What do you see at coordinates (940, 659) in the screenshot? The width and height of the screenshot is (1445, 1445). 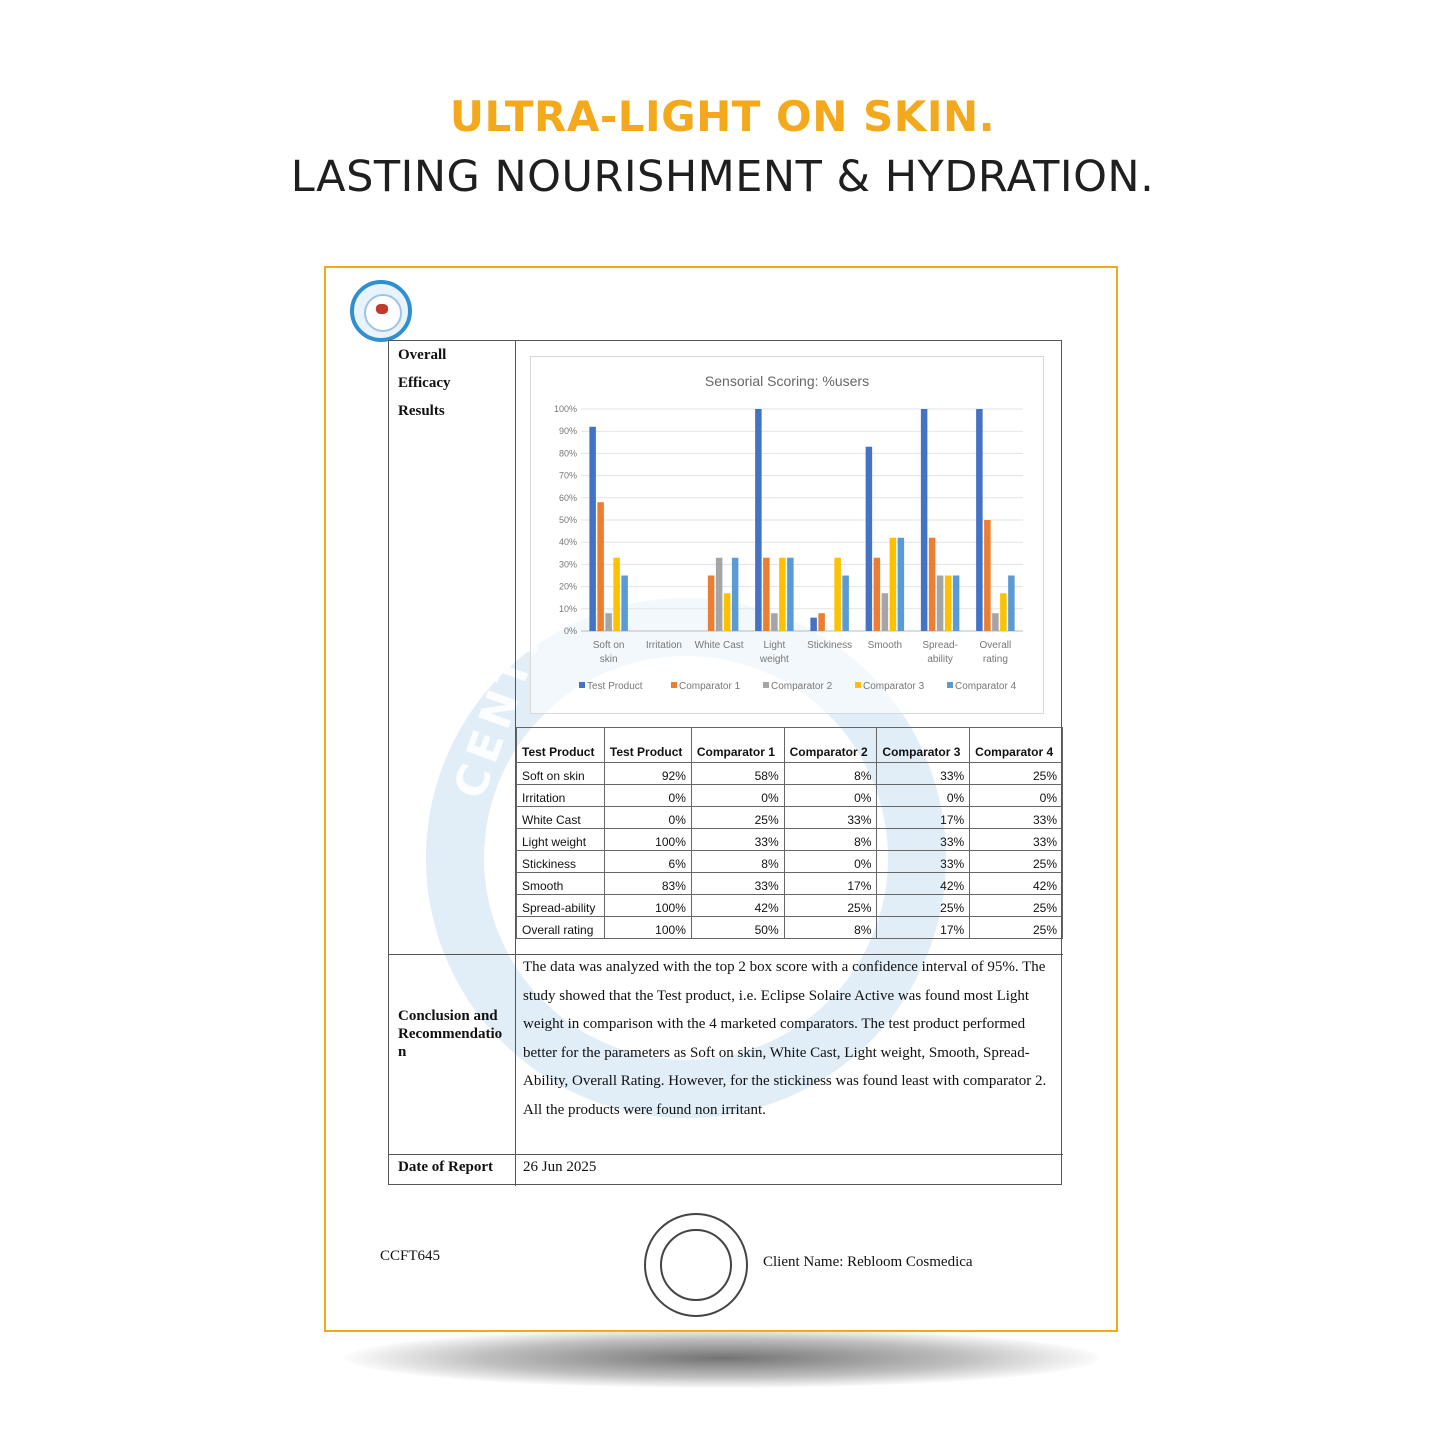 I see `x-tick-label: ability` at bounding box center [940, 659].